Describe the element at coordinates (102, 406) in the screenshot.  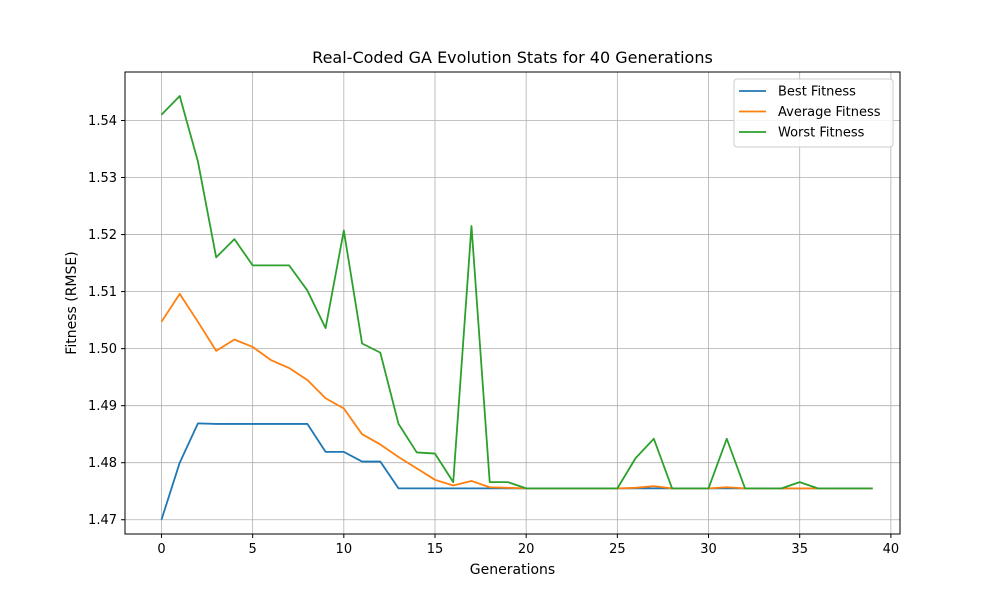
I see `y-tick-label: 1.49` at that location.